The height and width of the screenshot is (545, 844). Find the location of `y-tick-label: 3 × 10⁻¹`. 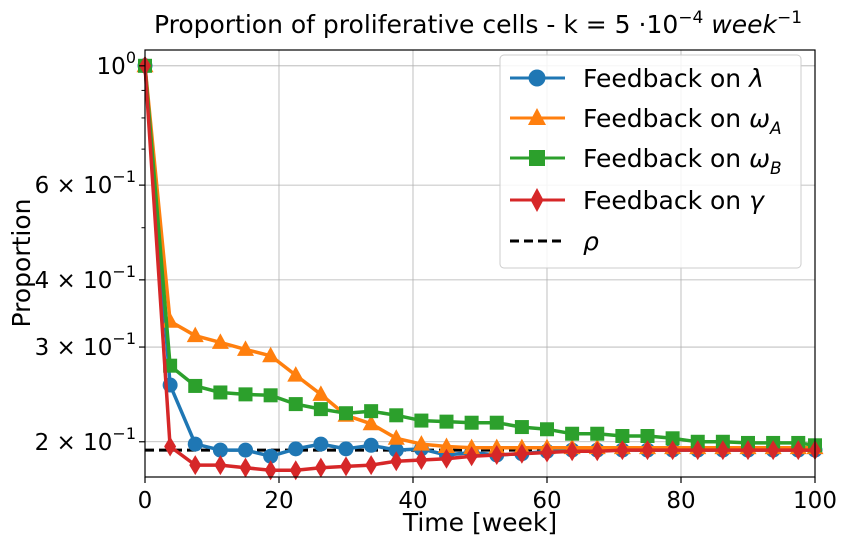

y-tick-label: 3 × 10⁻¹ is located at coordinates (85, 345).